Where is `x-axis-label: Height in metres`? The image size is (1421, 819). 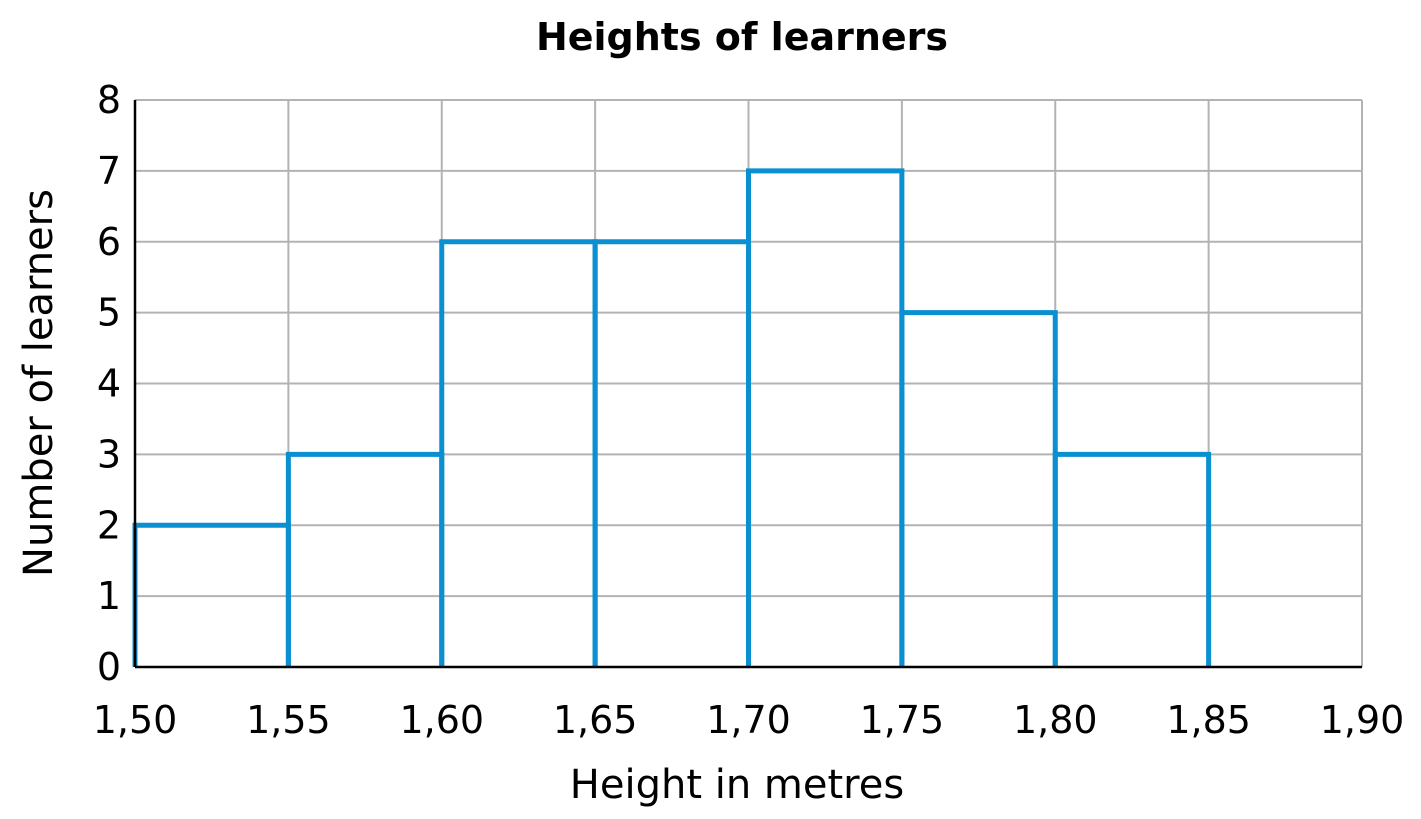
x-axis-label: Height in metres is located at coordinates (737, 785).